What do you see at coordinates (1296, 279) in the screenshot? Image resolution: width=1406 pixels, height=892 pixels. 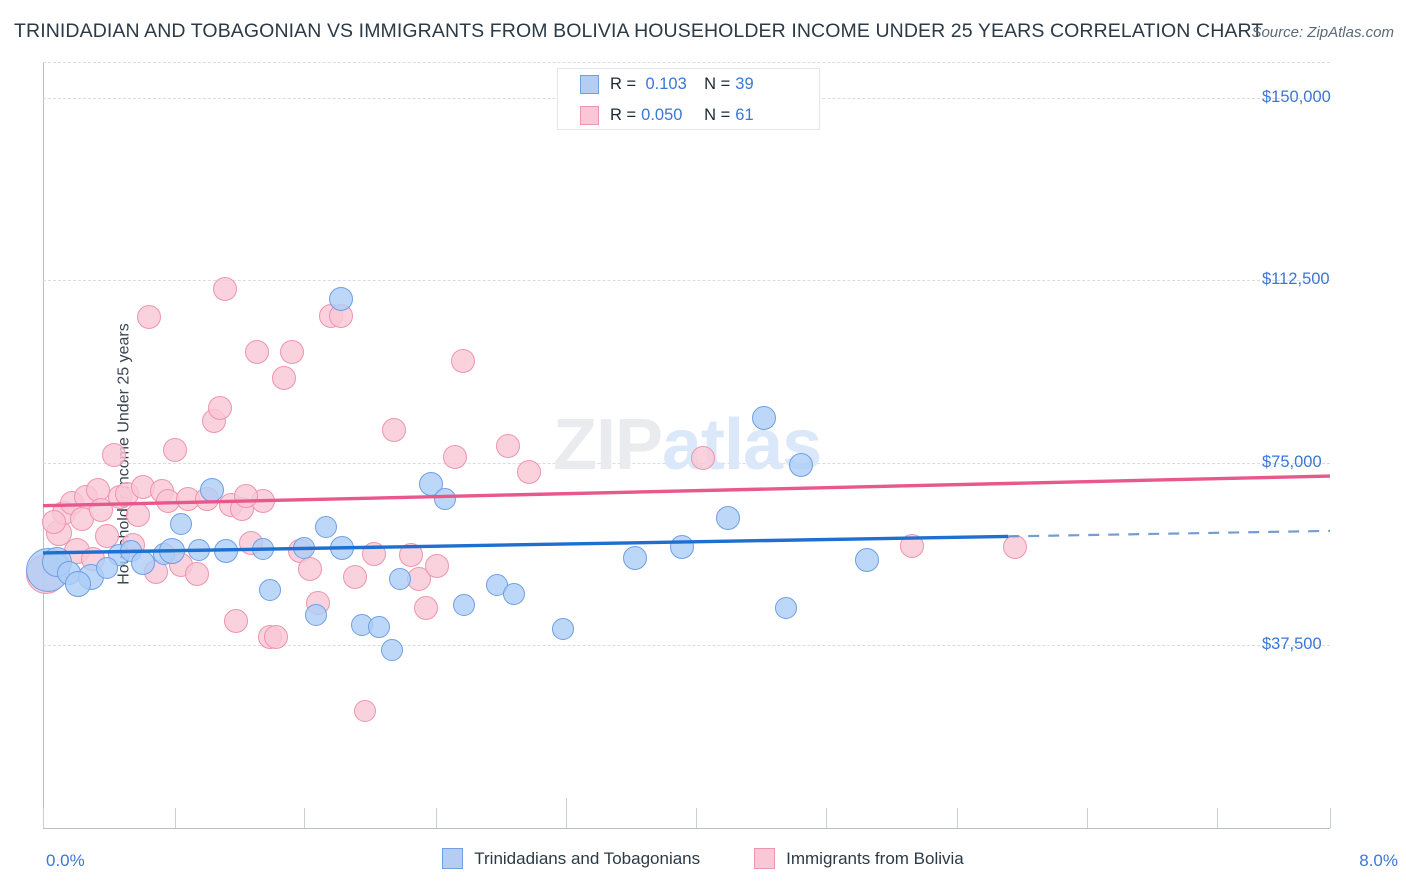 I see `y-axis-tick-label: $112,500` at bounding box center [1296, 279].